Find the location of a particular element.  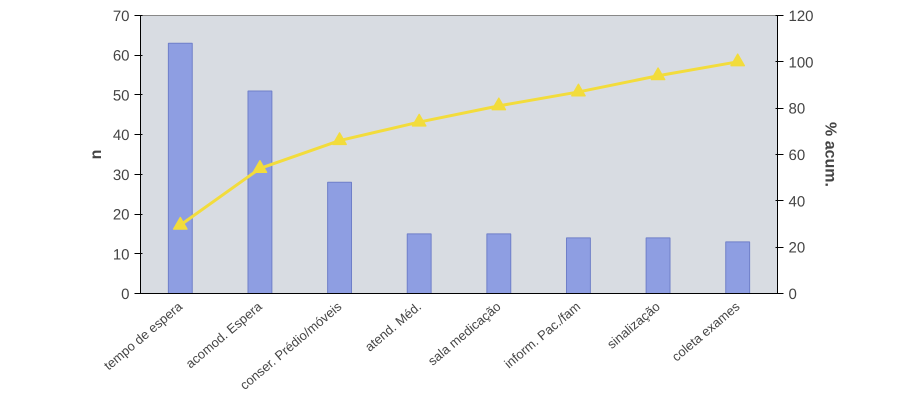

y-tick-label: 0 is located at coordinates (125, 294).